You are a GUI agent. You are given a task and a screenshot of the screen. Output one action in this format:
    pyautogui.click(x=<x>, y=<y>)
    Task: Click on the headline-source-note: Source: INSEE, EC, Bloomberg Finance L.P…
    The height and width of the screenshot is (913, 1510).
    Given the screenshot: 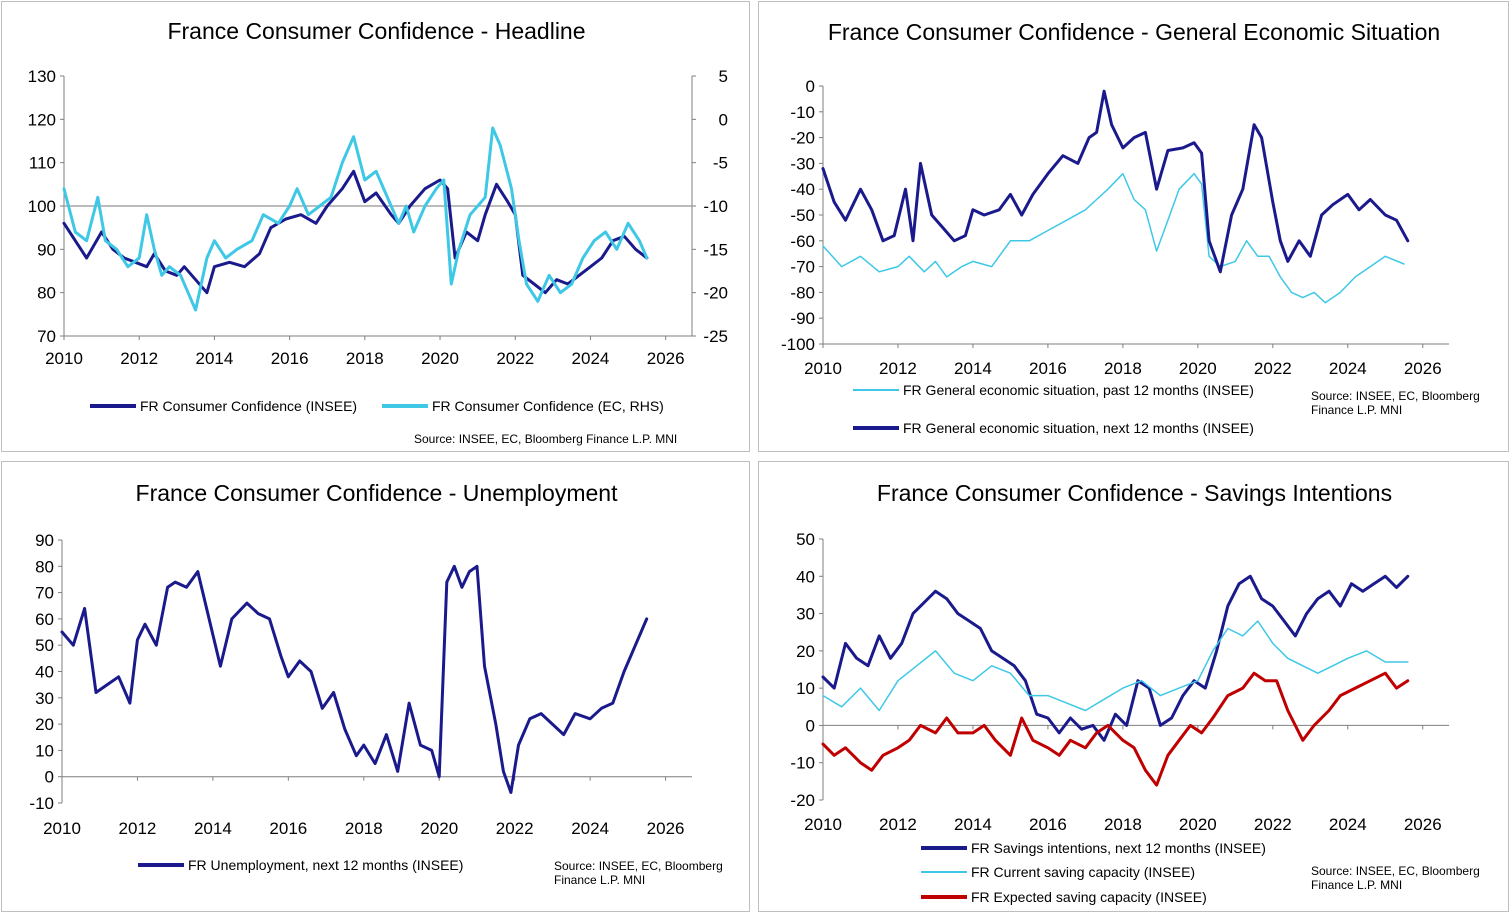 What is the action you would take?
    pyautogui.click(x=546, y=439)
    